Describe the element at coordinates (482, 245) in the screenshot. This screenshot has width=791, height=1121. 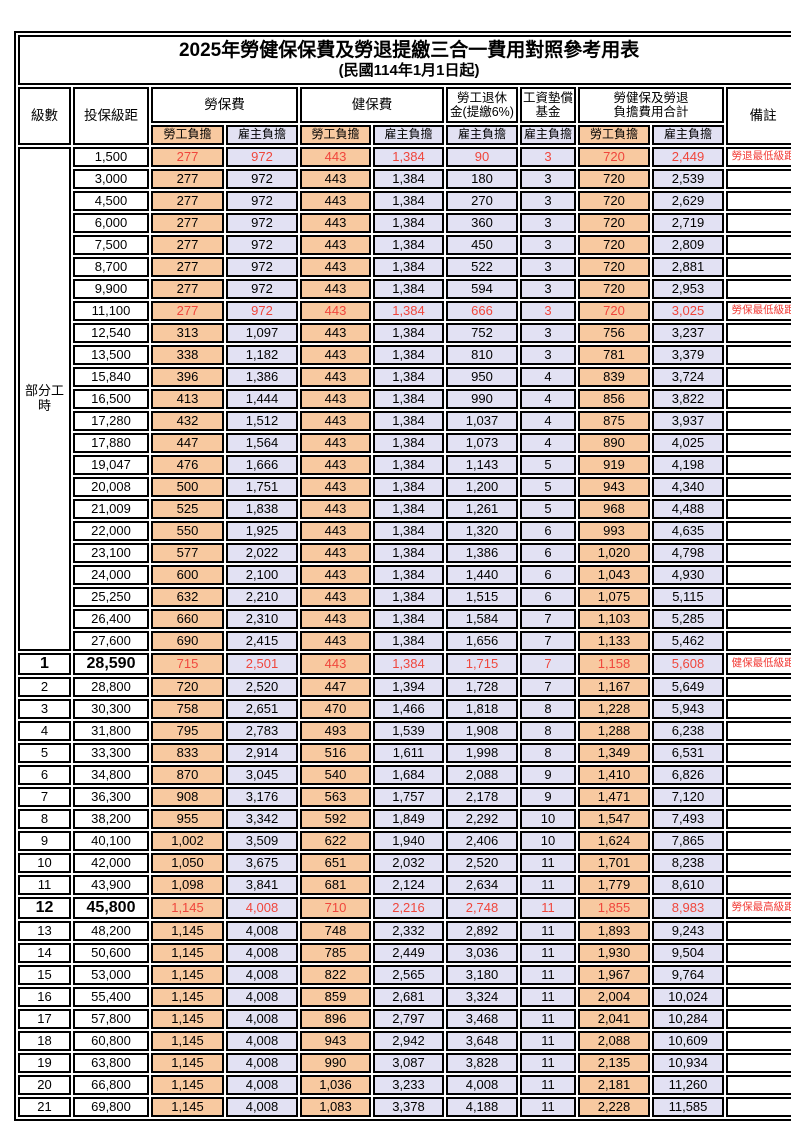
I see `pension-employer-cell: 450` at that location.